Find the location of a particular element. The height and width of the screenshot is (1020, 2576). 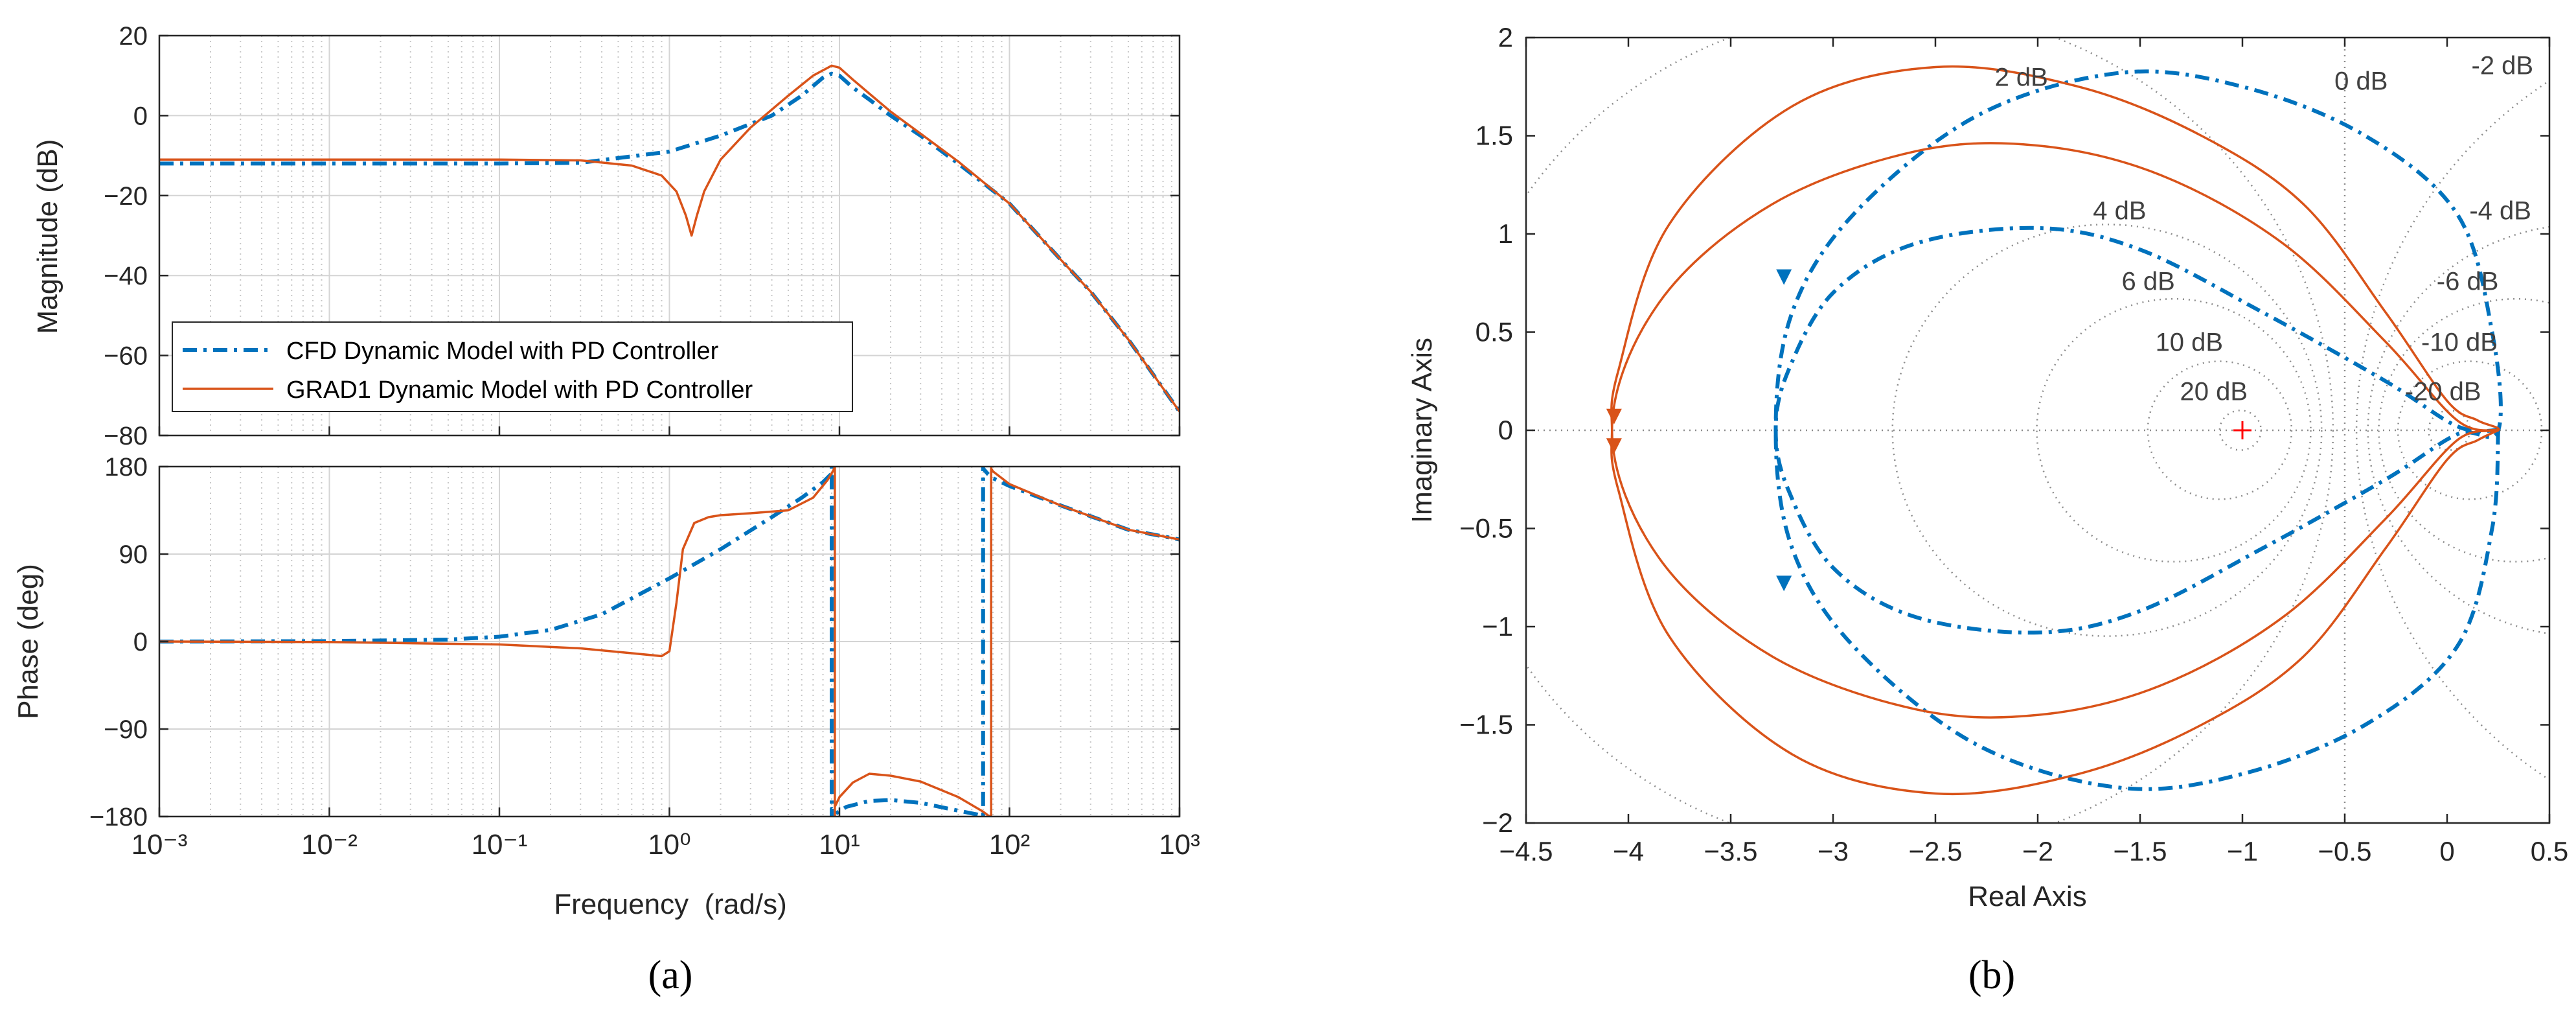

m-circle-label: -4 dB is located at coordinates (2500, 211).